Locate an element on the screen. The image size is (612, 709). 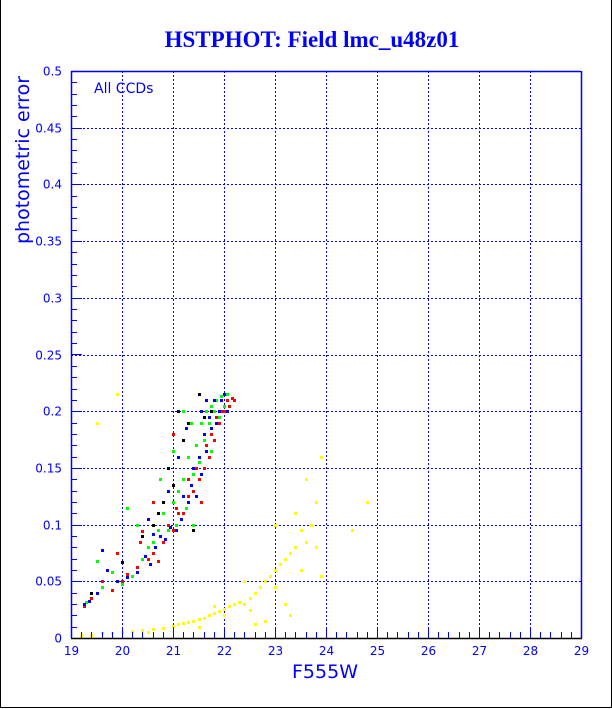
annotation-all-ccds: All CCDs is located at coordinates (123, 89).